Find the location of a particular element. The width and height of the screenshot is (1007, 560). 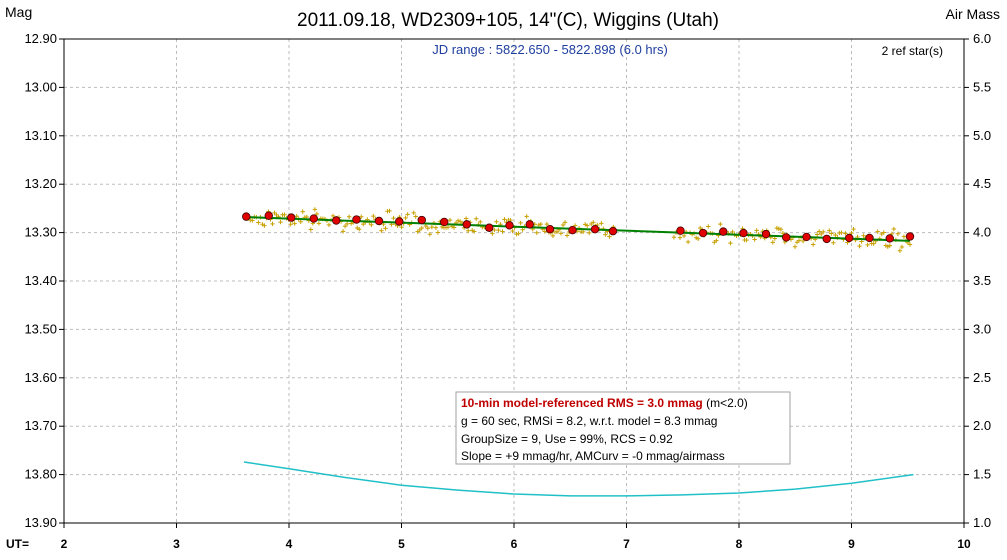

x-tick-label: 4 is located at coordinates (289, 544).